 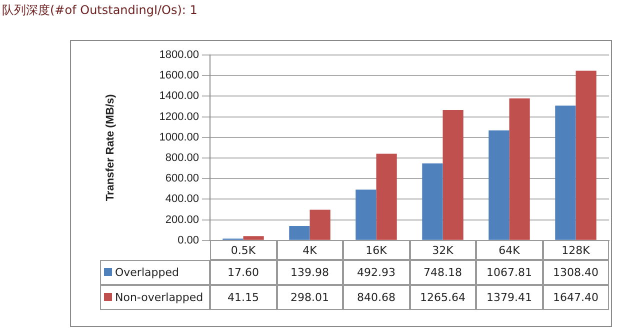 What do you see at coordinates (179, 116) in the screenshot?
I see `y-tick-label: 1200.00` at bounding box center [179, 116].